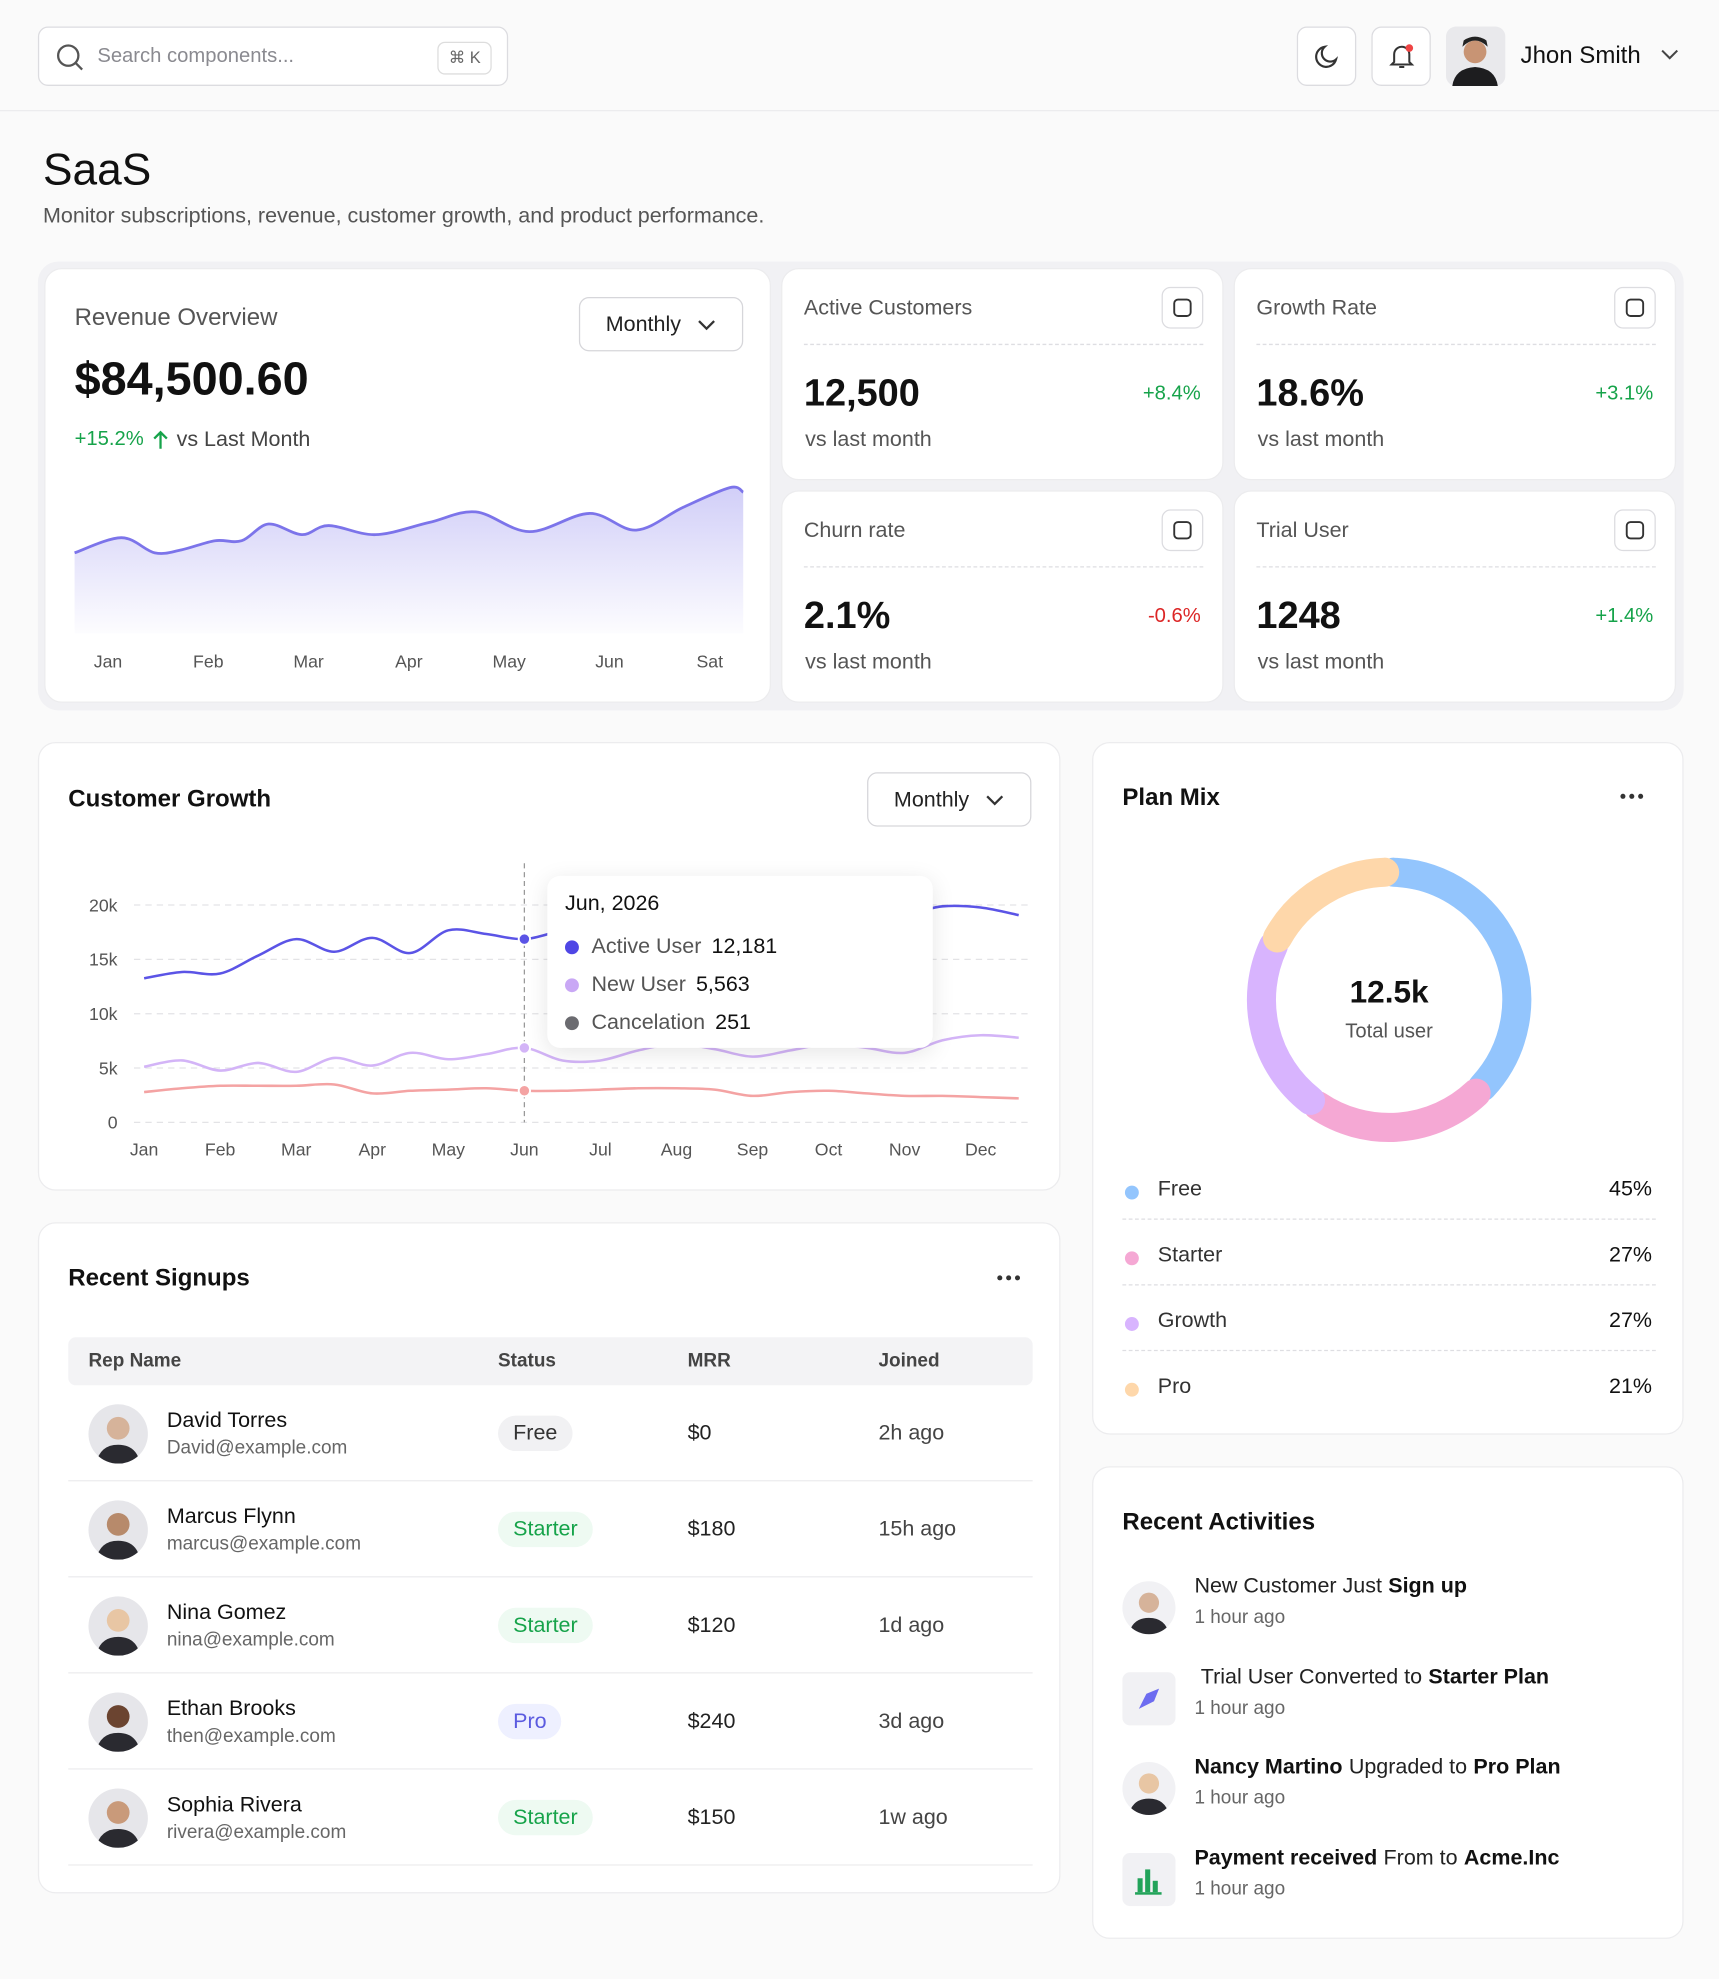  What do you see at coordinates (911, 1720) in the screenshot?
I see `joined: 3d ago` at bounding box center [911, 1720].